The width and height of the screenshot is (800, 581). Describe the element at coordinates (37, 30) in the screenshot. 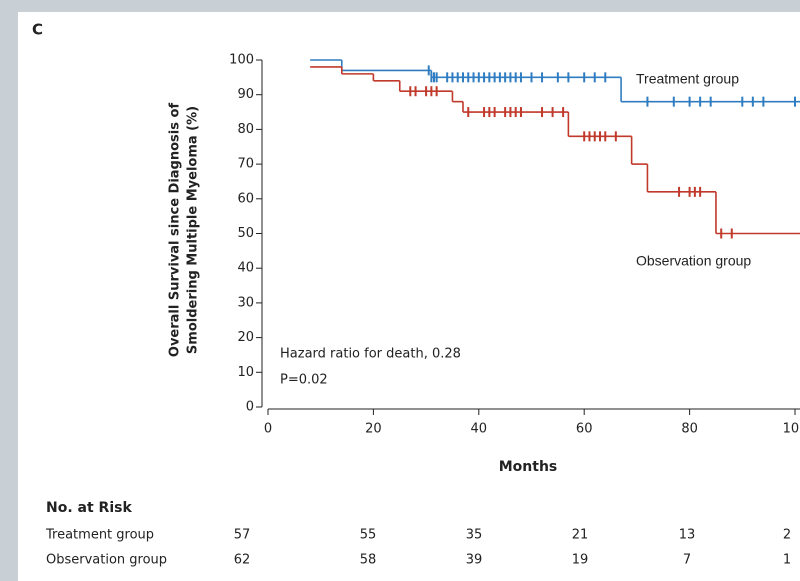

I see `panel-label: C` at that location.